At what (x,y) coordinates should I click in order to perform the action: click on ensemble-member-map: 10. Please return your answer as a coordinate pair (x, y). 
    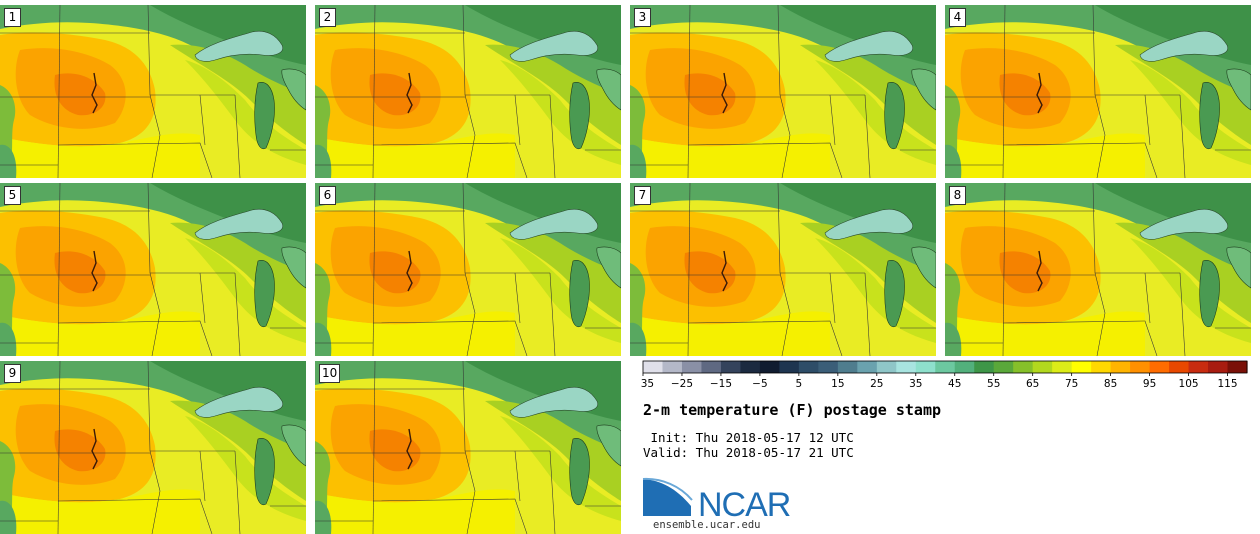
    Looking at the image, I should click on (468, 447).